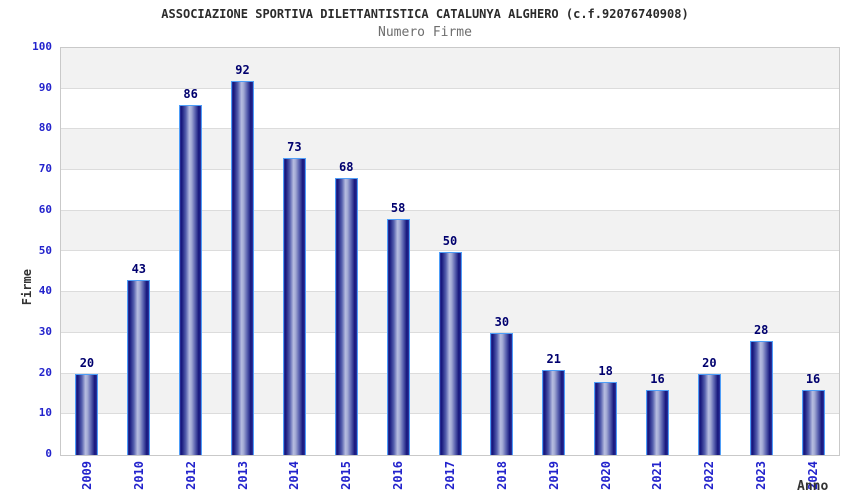 This screenshot has height=500, width=850. Describe the element at coordinates (139, 367) in the screenshot. I see `bar-2010` at that location.